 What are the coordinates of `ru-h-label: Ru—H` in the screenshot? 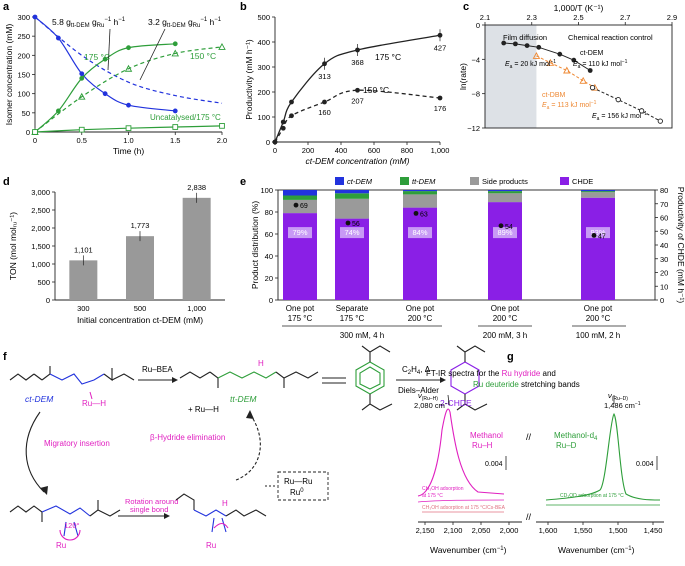 It's located at (94, 403).